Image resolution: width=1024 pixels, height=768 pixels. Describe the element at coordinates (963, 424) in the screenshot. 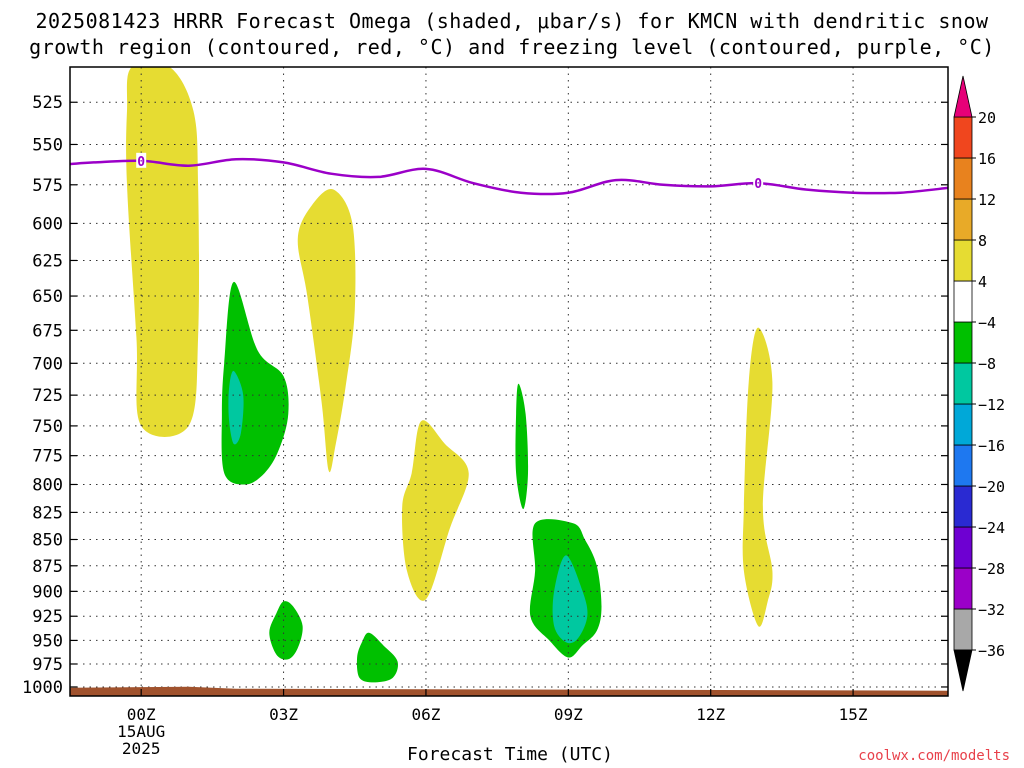

I see `colorbar-swatch--16` at that location.